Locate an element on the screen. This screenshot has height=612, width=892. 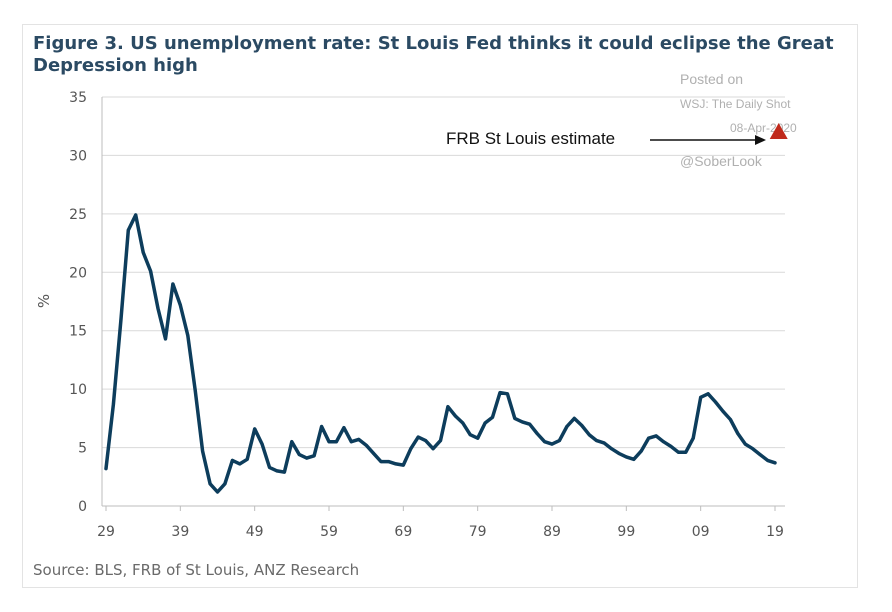
data-point-2002 is located at coordinates (649, 438).